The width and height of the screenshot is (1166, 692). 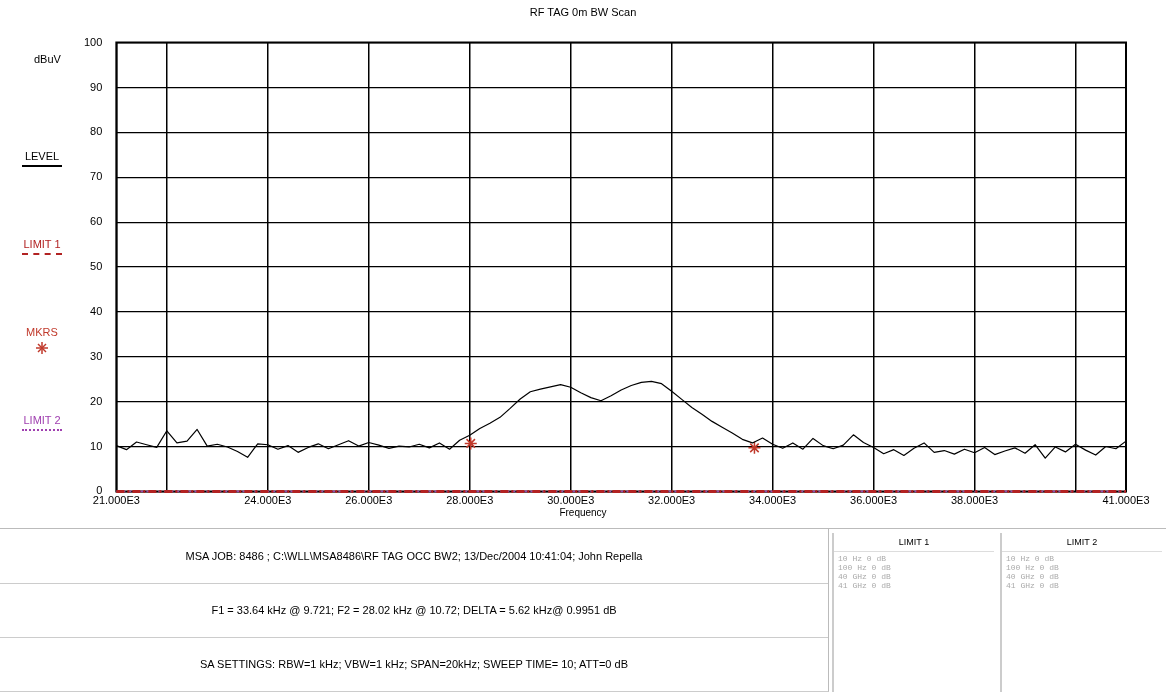 I want to click on x-tick-label: 21.000E3, so click(x=116, y=500).